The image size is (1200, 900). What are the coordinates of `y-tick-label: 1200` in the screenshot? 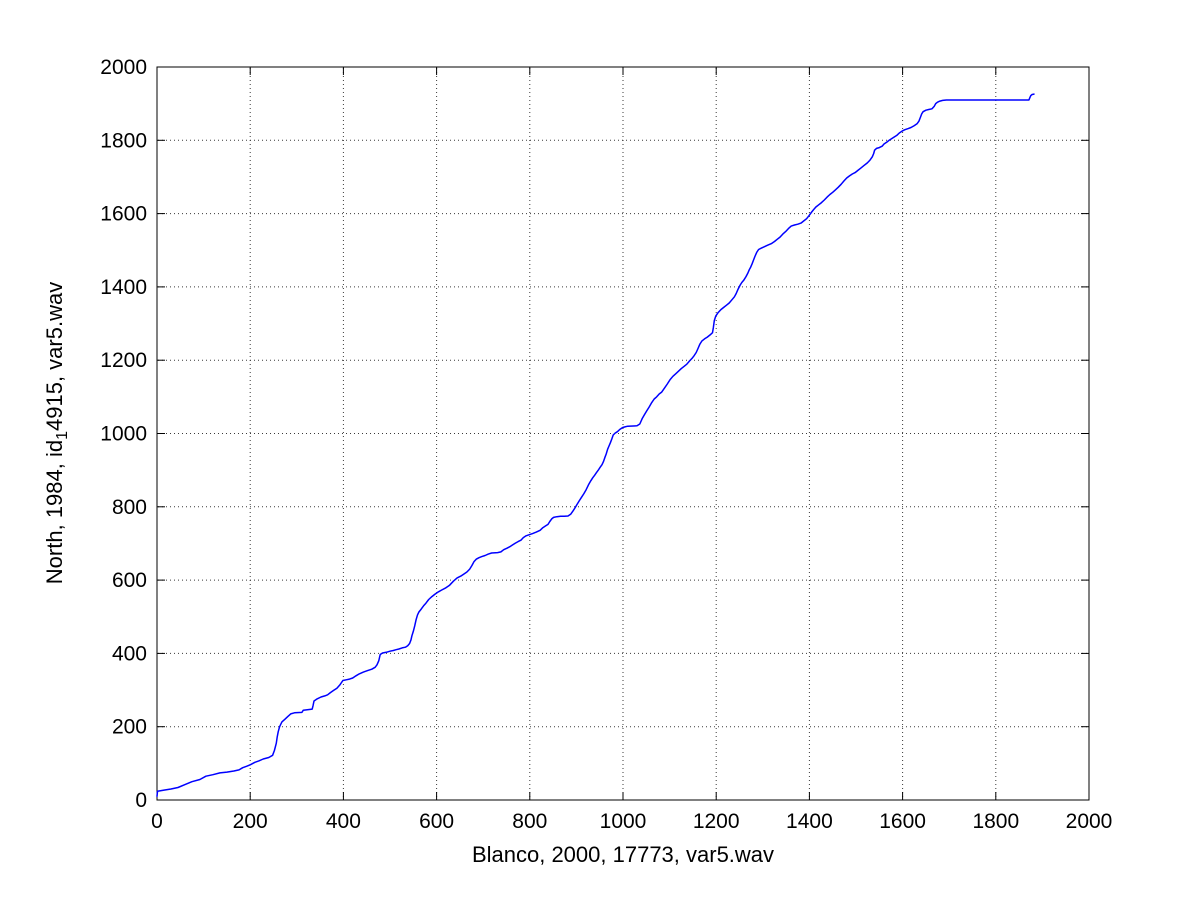 It's located at (123, 360).